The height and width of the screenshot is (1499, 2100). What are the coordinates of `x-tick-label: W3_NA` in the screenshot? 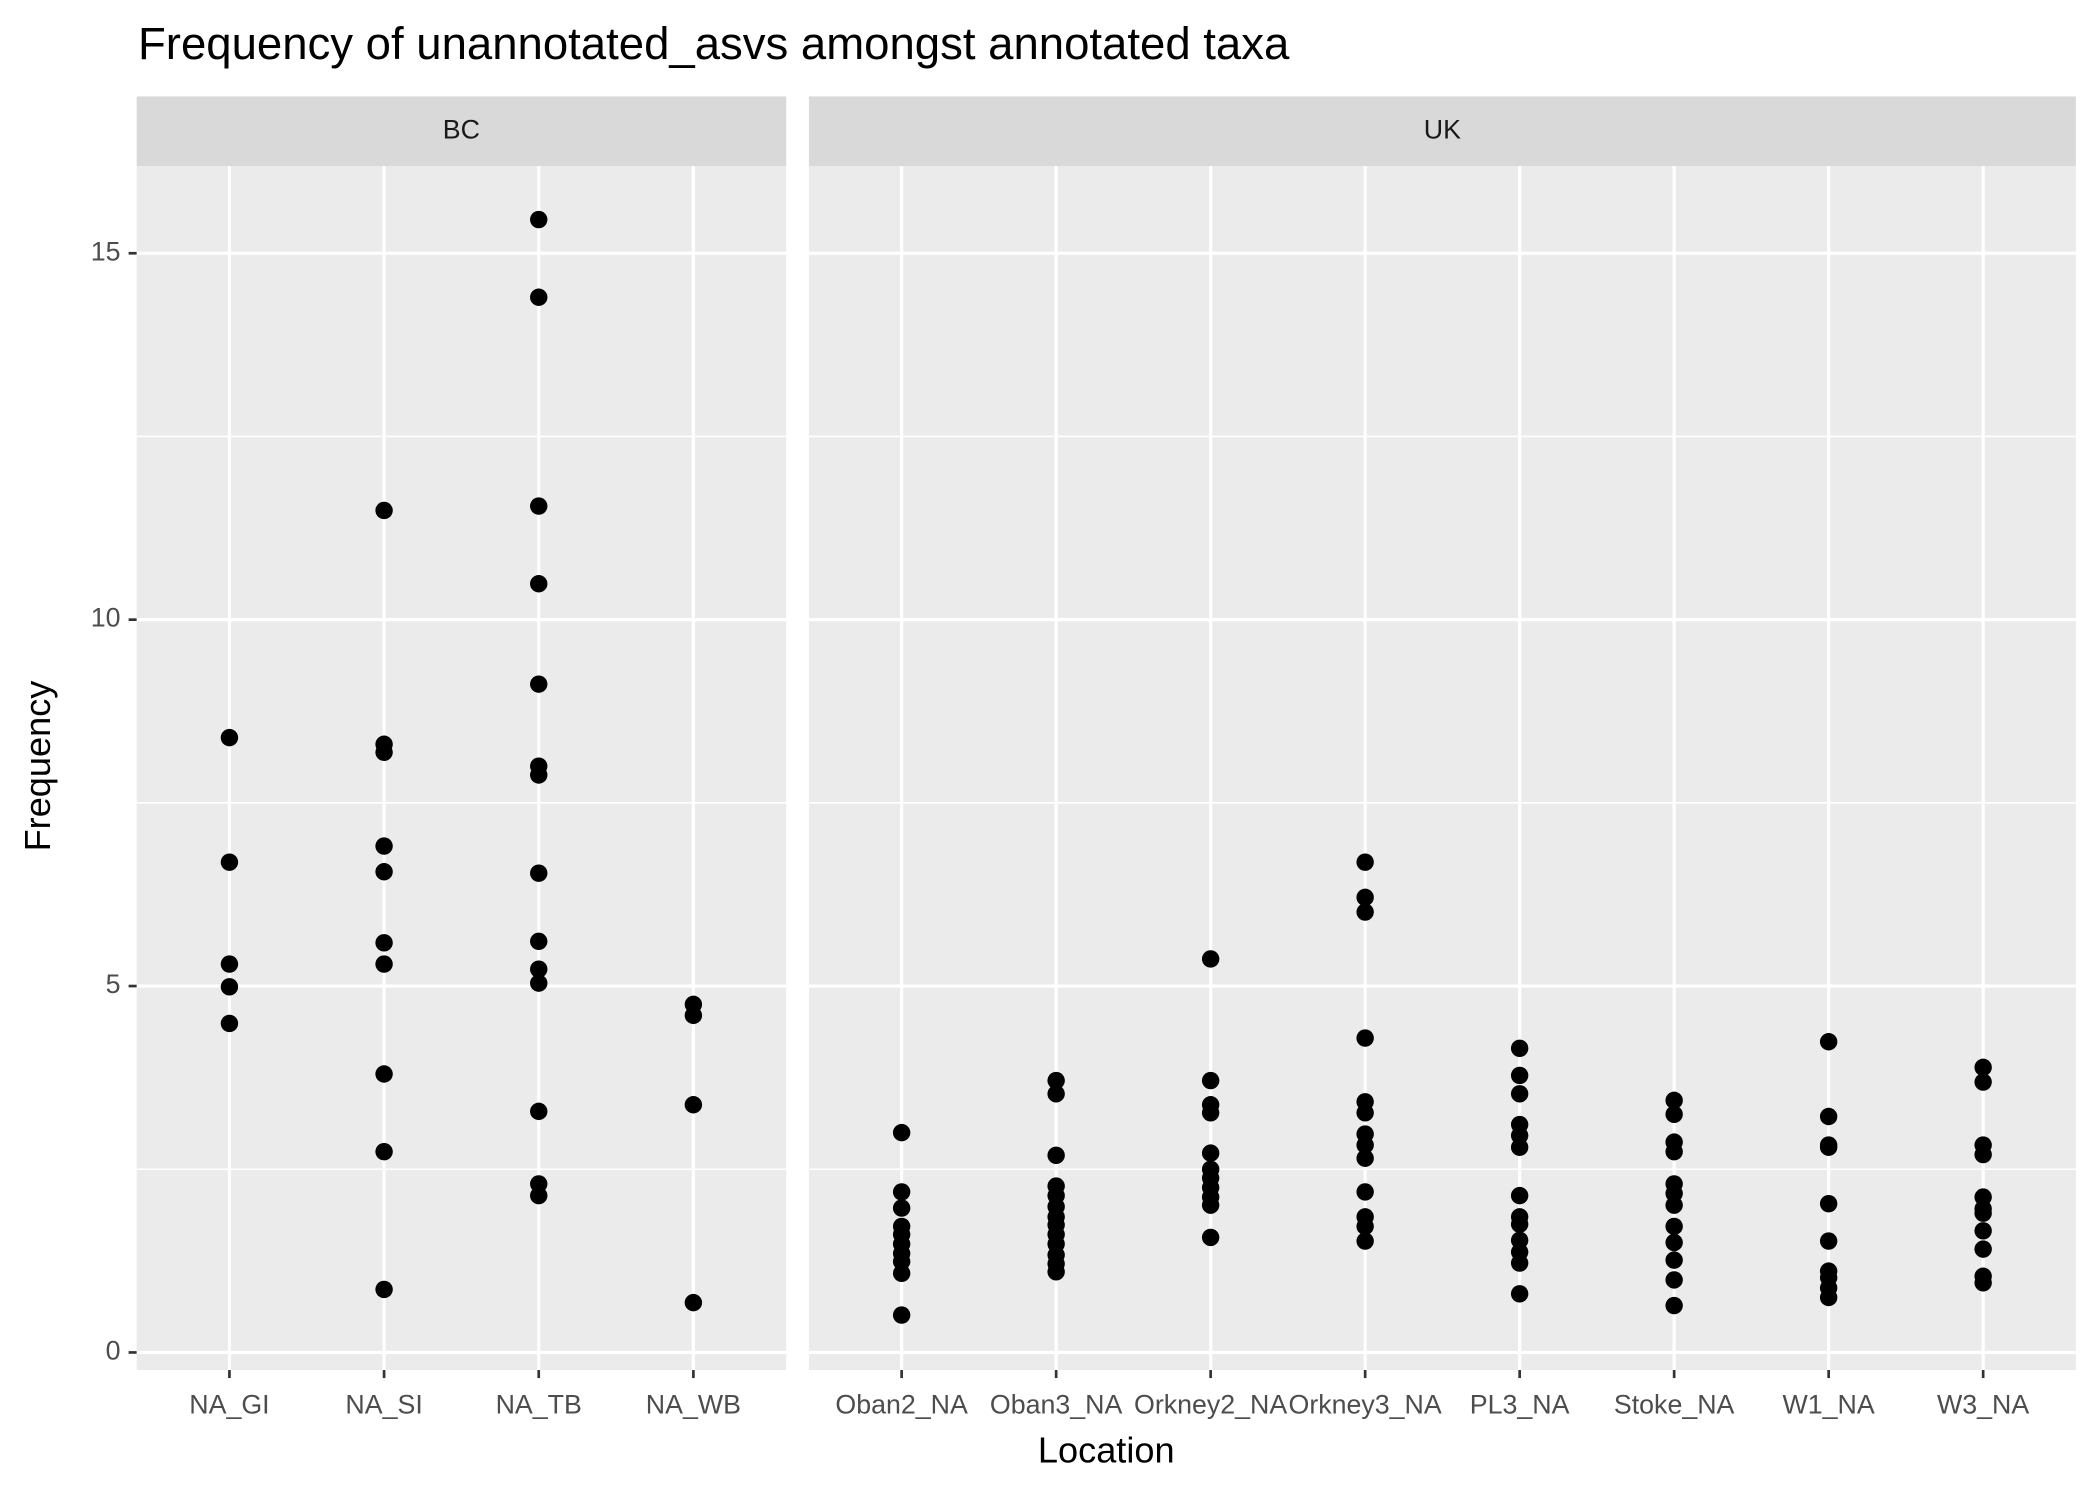 It's located at (1983, 1404).